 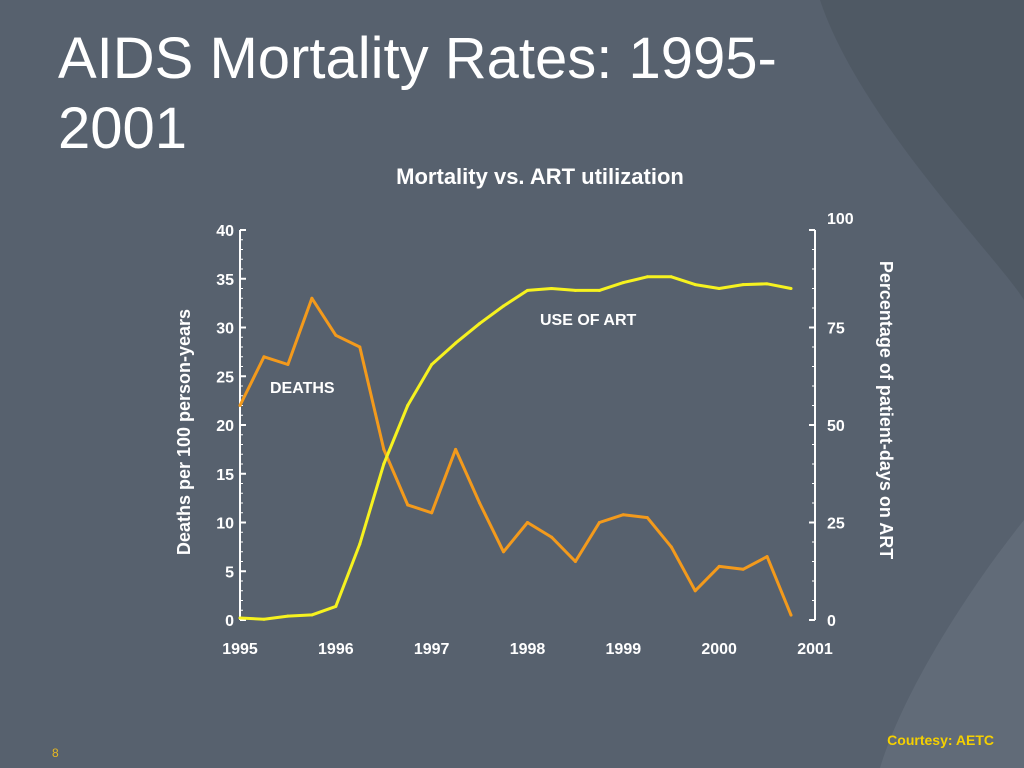 What do you see at coordinates (225, 329) in the screenshot?
I see `y-left-tick-label: 30` at bounding box center [225, 329].